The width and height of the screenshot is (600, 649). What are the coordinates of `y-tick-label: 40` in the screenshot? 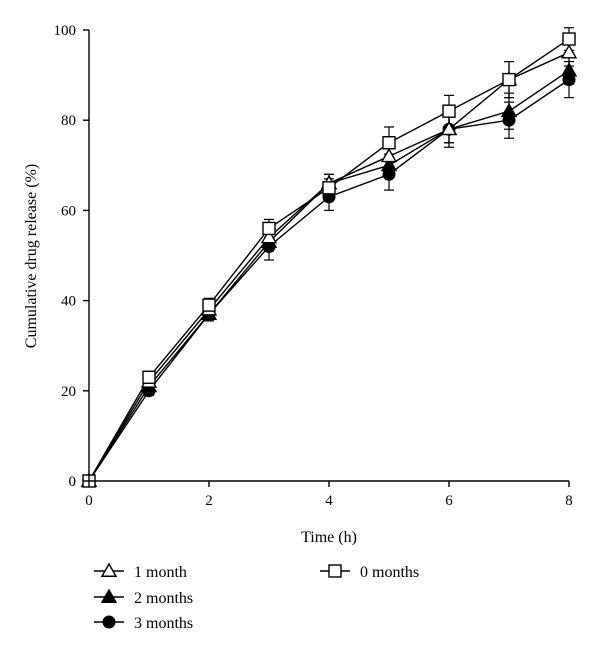 It's located at (68, 302).